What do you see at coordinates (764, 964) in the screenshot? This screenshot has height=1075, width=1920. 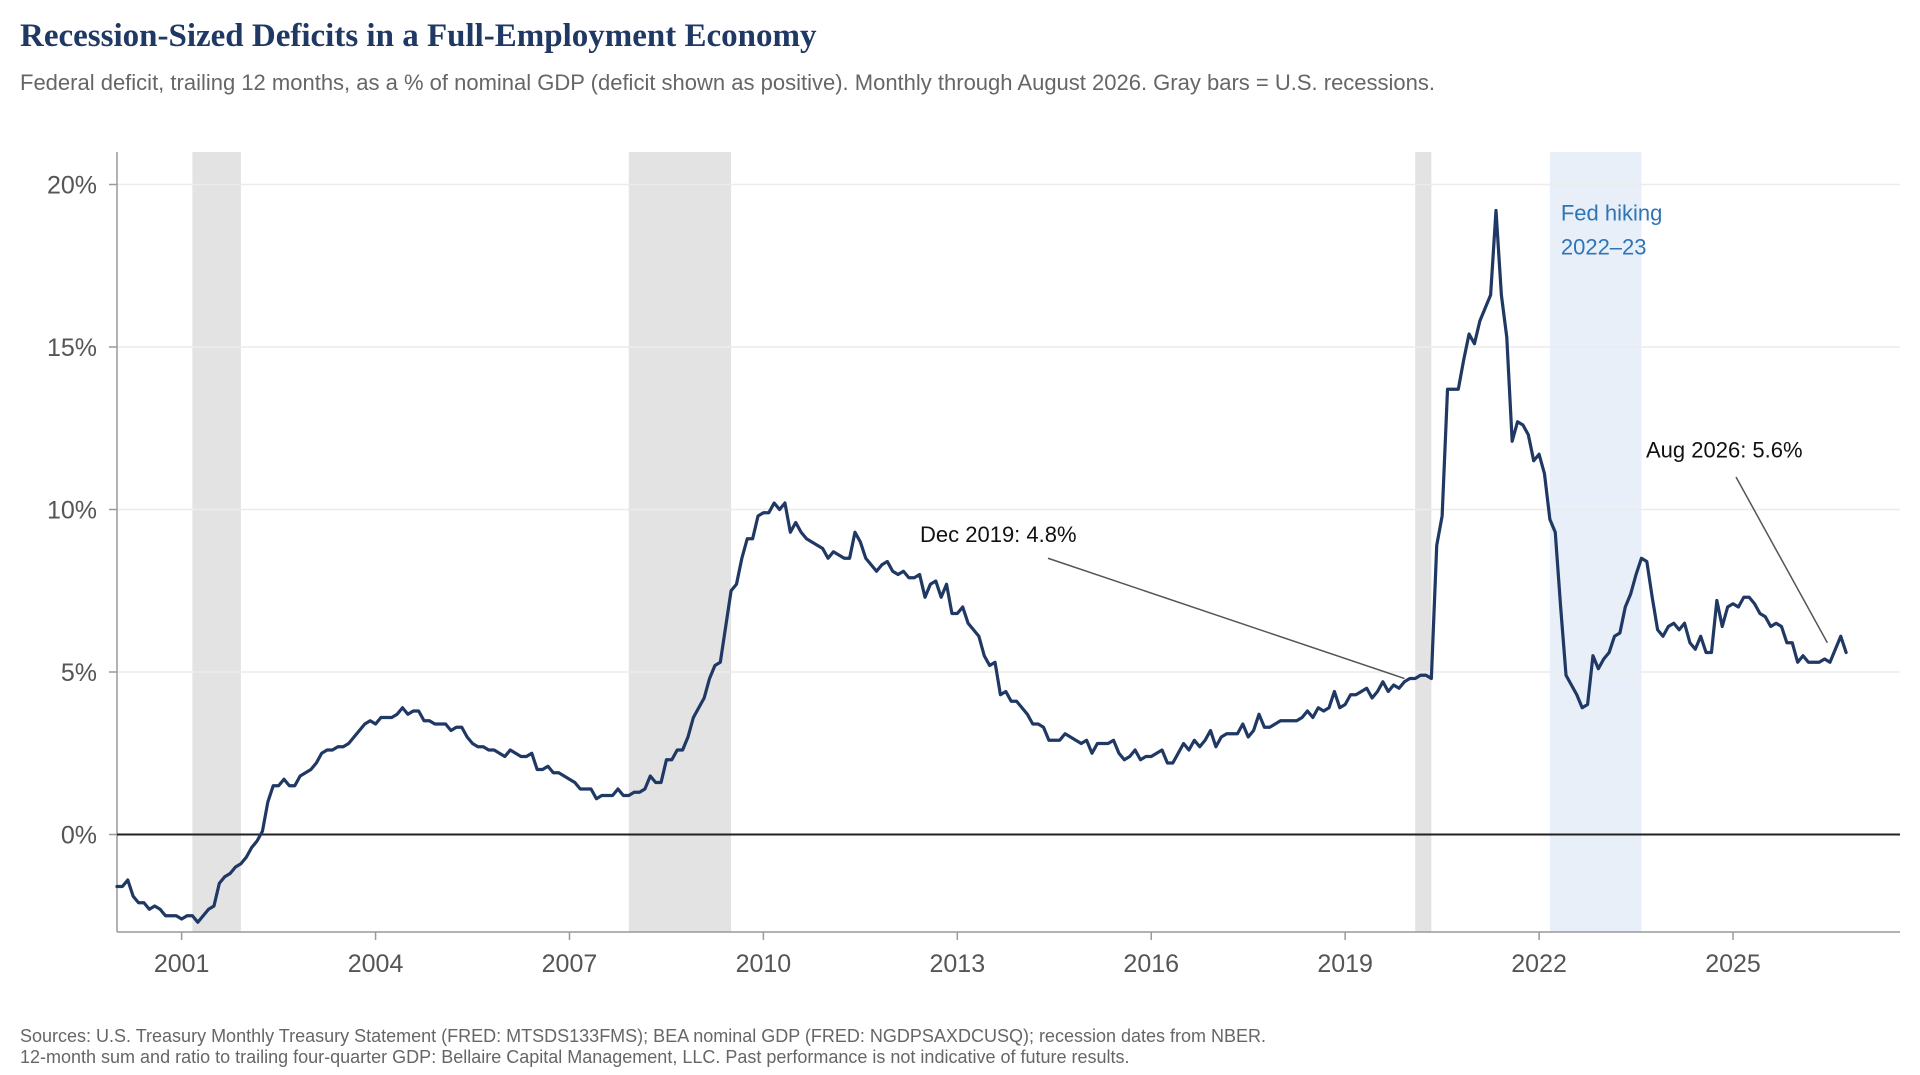 I see `x-tick-label-2010: 2010` at bounding box center [764, 964].